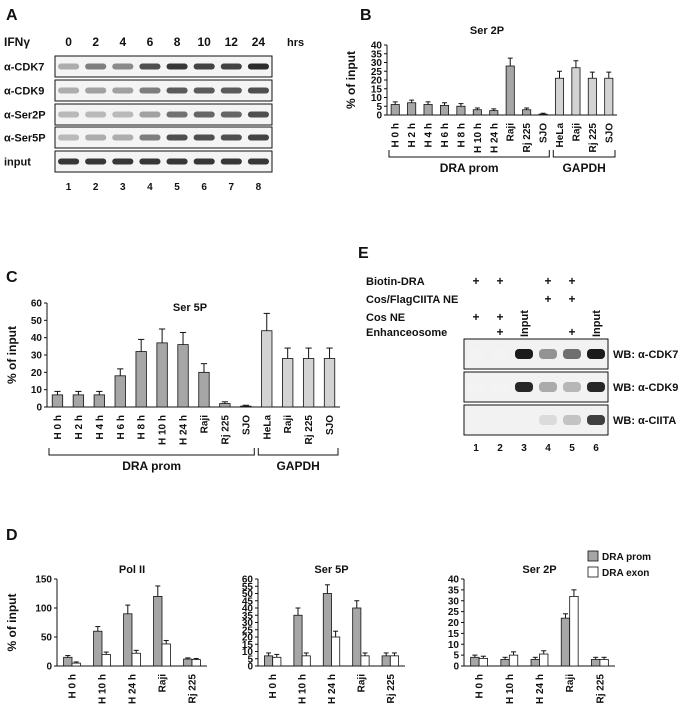 The image size is (685, 711). What do you see at coordinates (584, 154) in the screenshot?
I see `group-bracket` at bounding box center [584, 154].